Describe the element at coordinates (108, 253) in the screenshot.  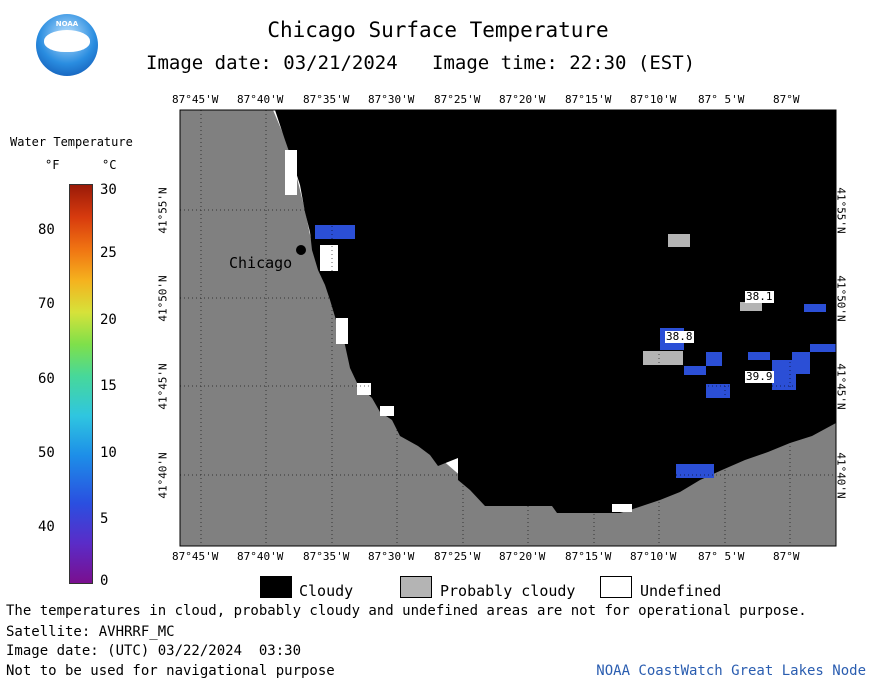
I see `c-tick: 25` at that location.